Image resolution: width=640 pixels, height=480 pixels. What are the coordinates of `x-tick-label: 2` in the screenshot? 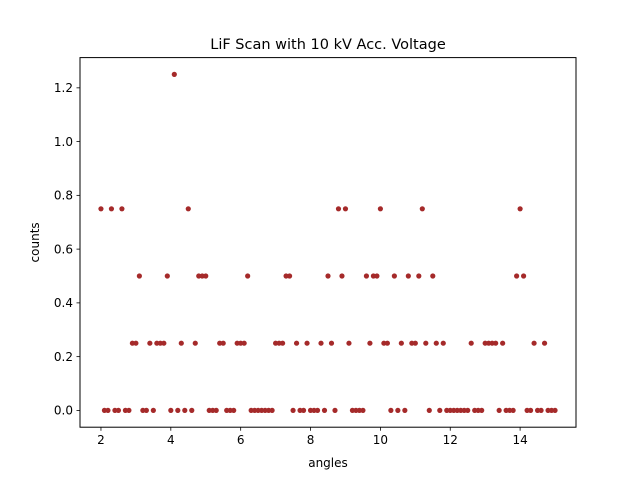 It's located at (101, 440).